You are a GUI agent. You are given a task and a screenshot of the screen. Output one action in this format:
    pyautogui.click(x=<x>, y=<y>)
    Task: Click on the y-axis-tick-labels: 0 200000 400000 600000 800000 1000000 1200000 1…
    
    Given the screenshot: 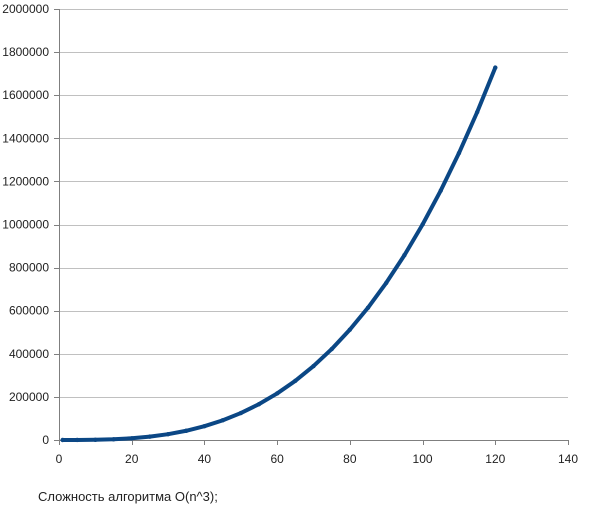 What is the action you would take?
    pyautogui.click(x=25, y=224)
    